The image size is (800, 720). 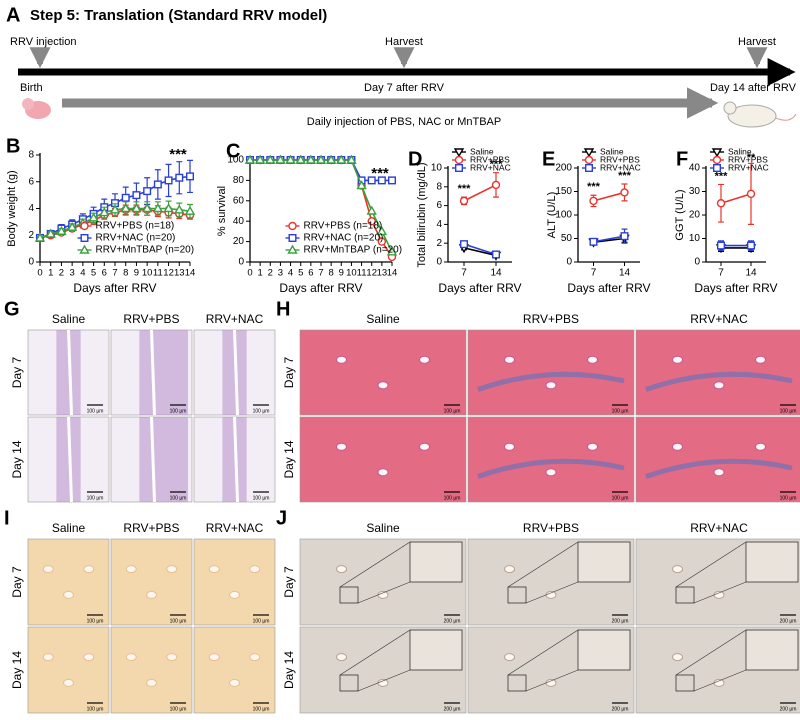 What do you see at coordinates (12, 309) in the screenshot?
I see `panel-label: G` at bounding box center [12, 309].